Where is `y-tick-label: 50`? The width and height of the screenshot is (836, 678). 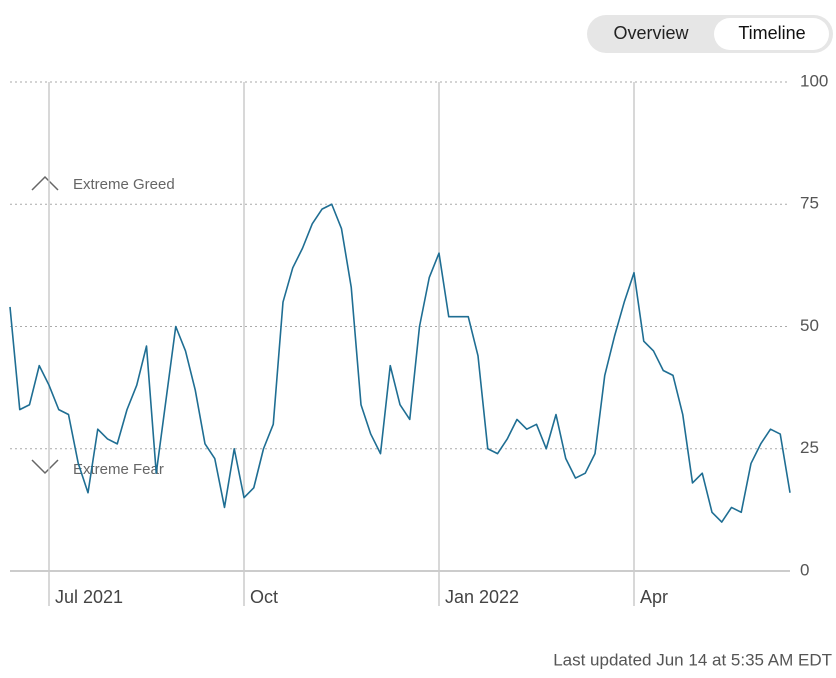
y-tick-label: 50 is located at coordinates (809, 325).